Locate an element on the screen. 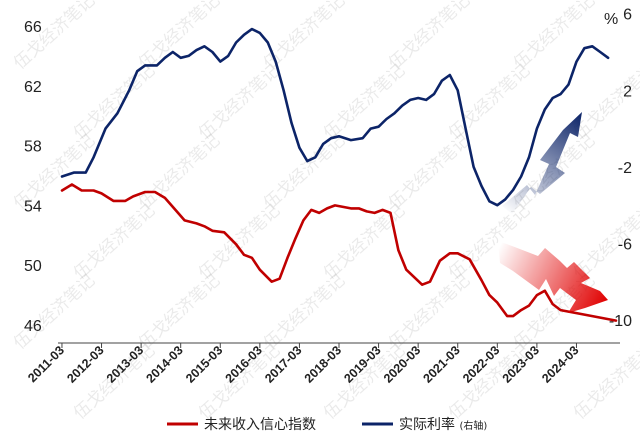  right-axis-tick-label: -6 is located at coordinates (625, 244).